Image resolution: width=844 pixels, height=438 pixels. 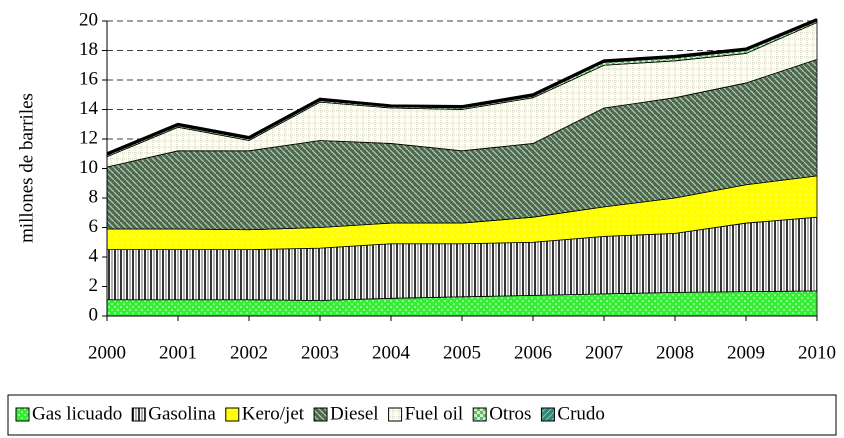 I want to click on y-tick-label: 4, so click(x=94, y=255).